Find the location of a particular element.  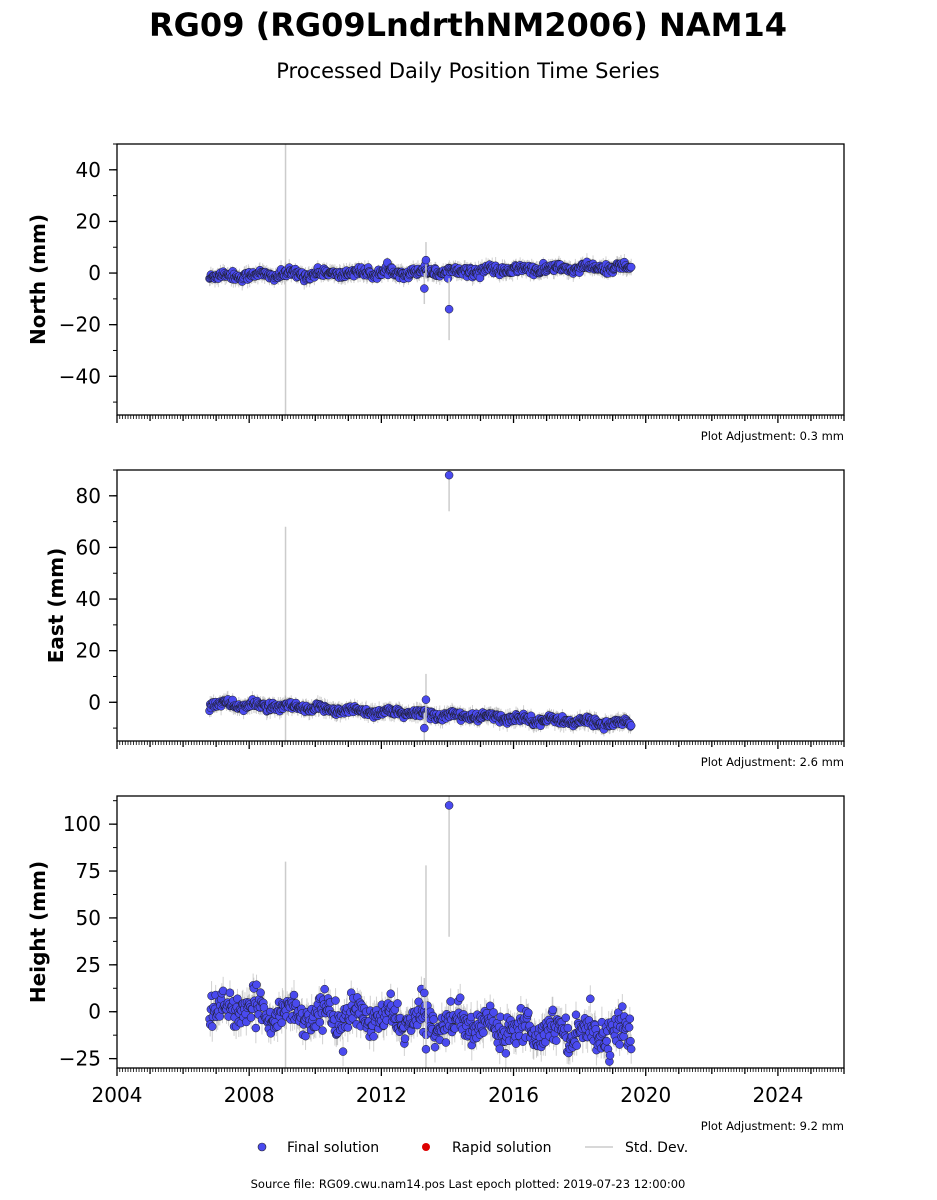

plot-adjustment: Plot Adjustment: 0.3 mm is located at coordinates (772, 436).